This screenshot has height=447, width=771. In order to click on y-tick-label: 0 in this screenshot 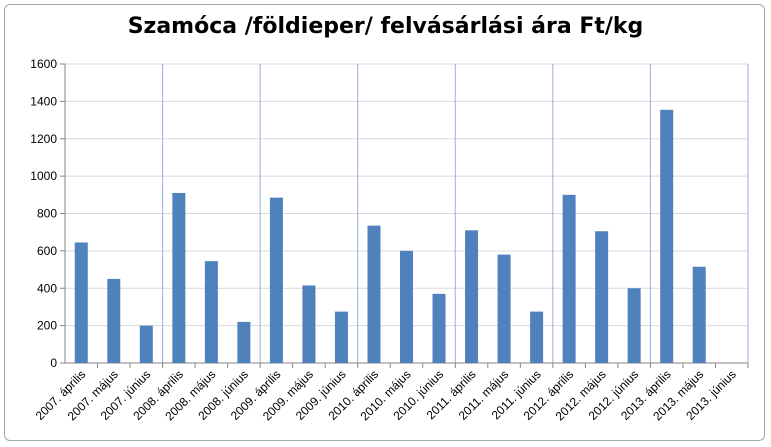, I will do `click(53, 363)`.